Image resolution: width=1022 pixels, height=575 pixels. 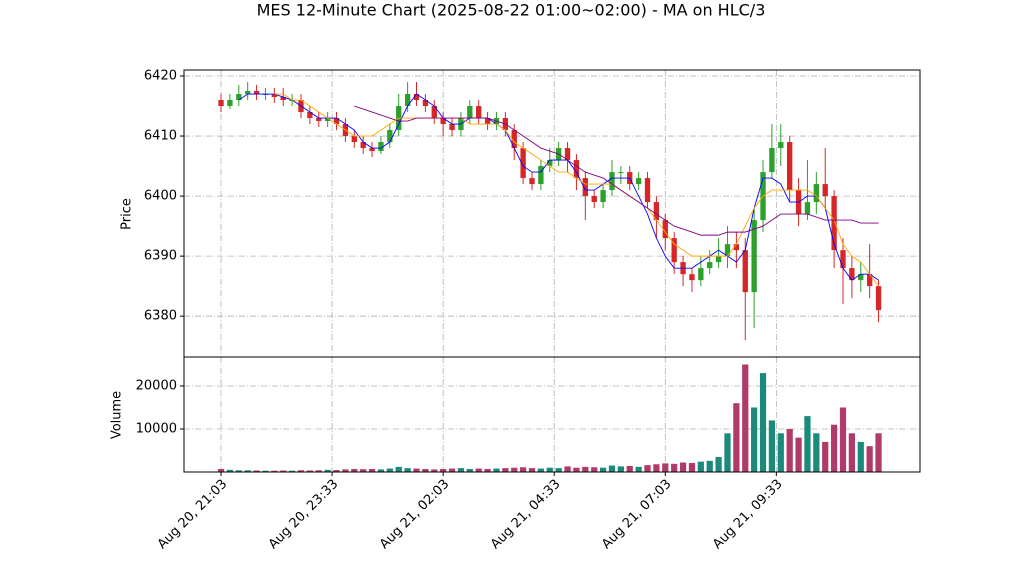 I want to click on x-tick-label: Aug 21, 04:33, so click(x=526, y=515).